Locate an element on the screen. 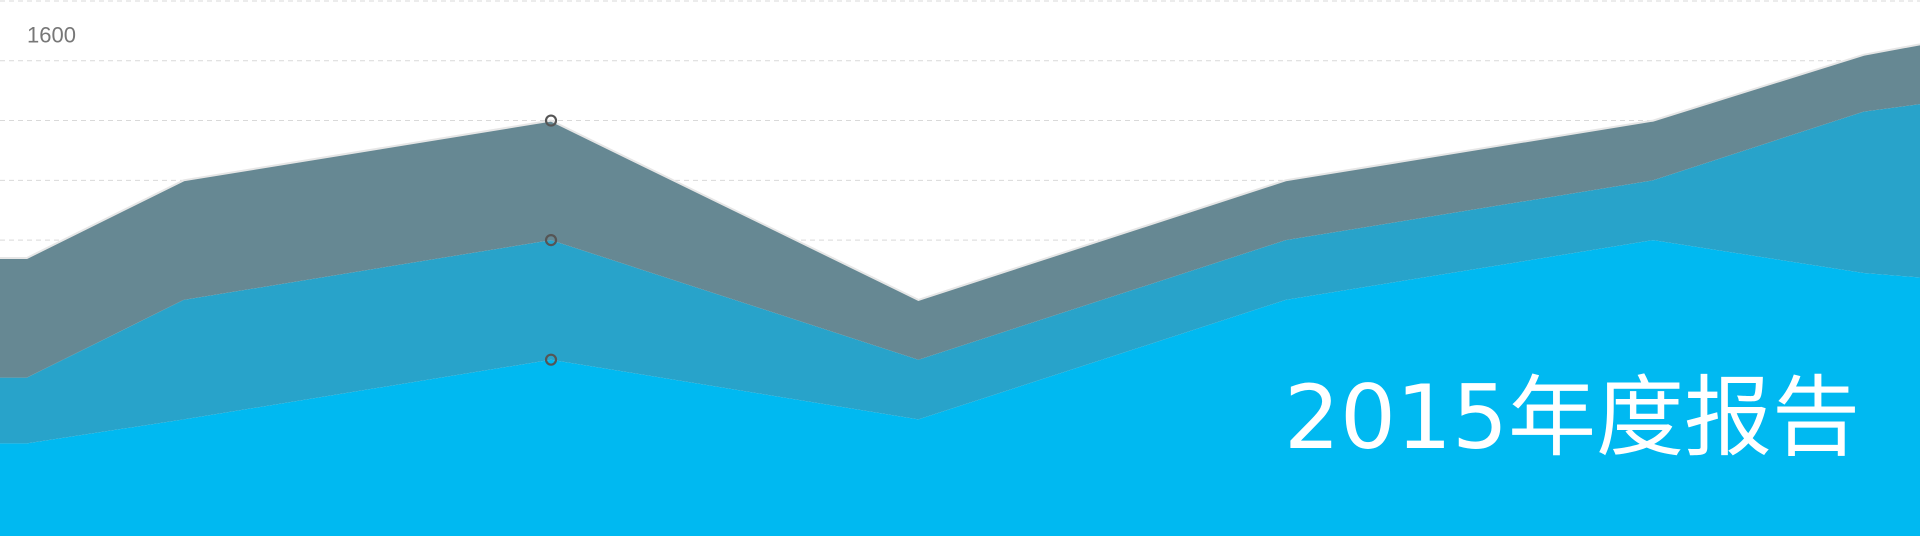 Image resolution: width=1920 pixels, height=536 pixels. chart-title: 2015年度报告 is located at coordinates (1572, 417).